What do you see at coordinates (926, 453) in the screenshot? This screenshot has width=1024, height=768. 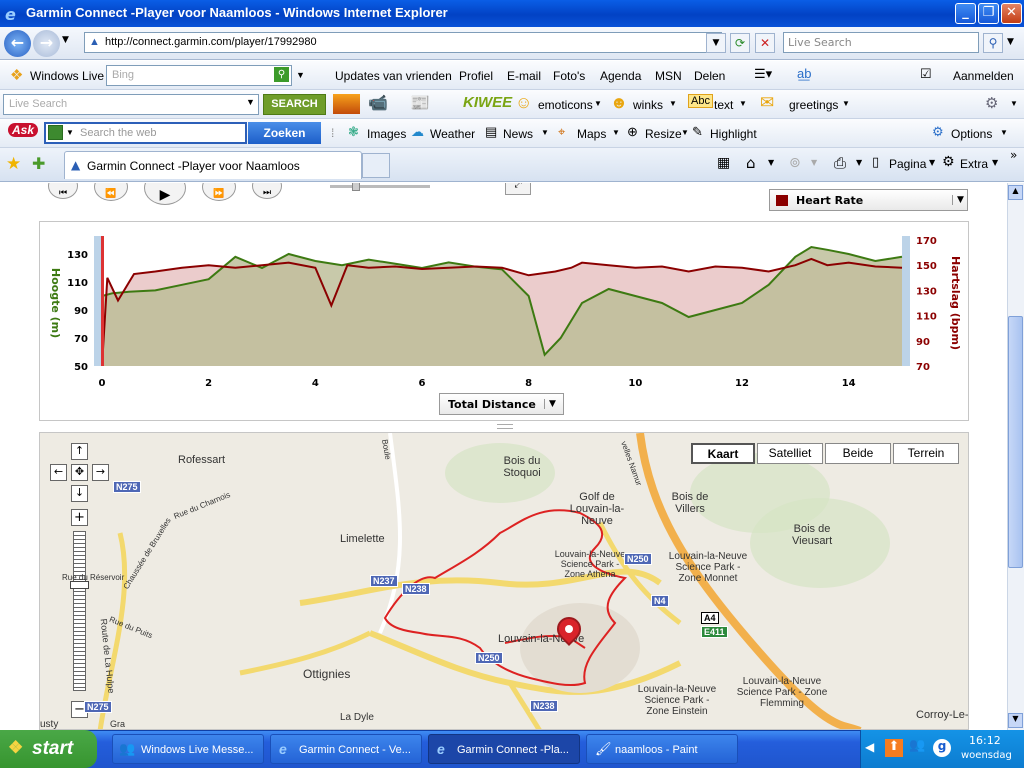 I see `map-type-terrein: Terrein` at bounding box center [926, 453].